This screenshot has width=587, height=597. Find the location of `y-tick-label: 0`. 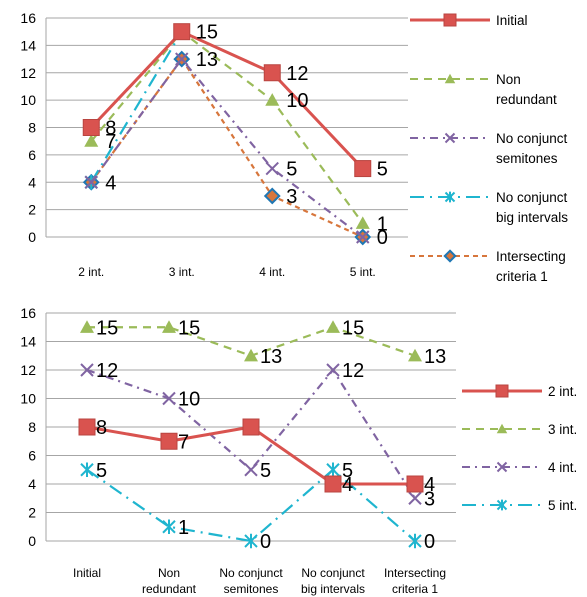

y-tick-label: 0 is located at coordinates (32, 237).